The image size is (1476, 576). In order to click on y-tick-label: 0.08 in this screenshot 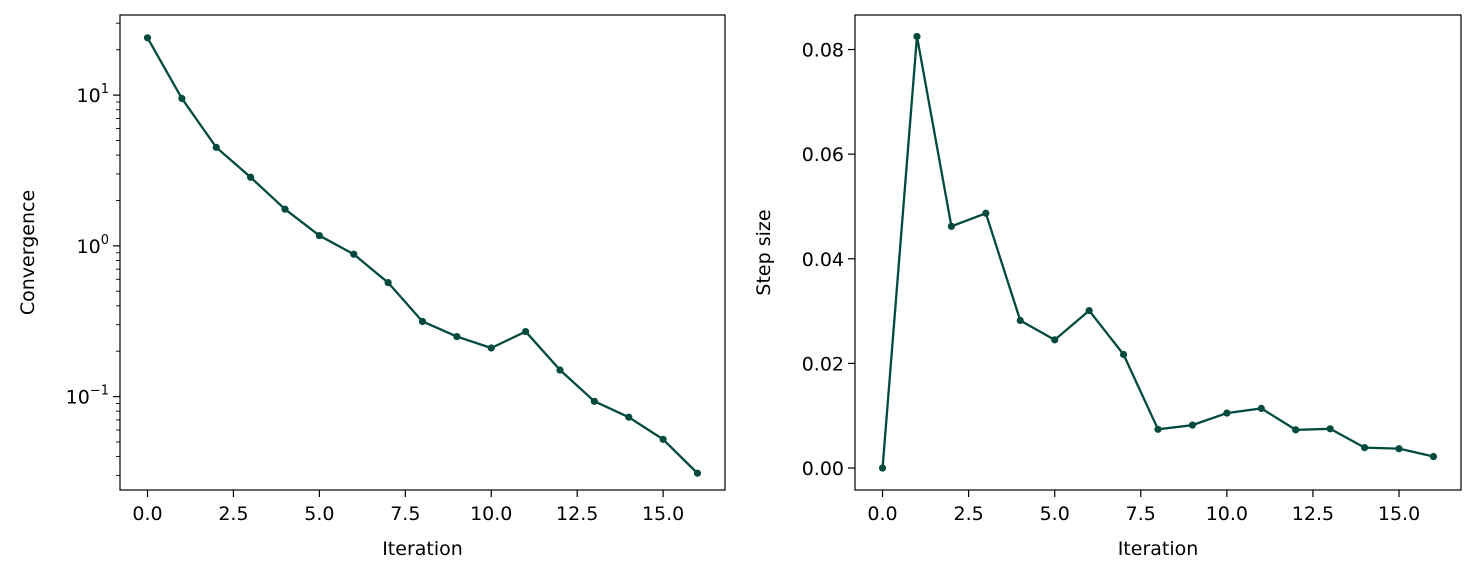, I will do `click(823, 51)`.